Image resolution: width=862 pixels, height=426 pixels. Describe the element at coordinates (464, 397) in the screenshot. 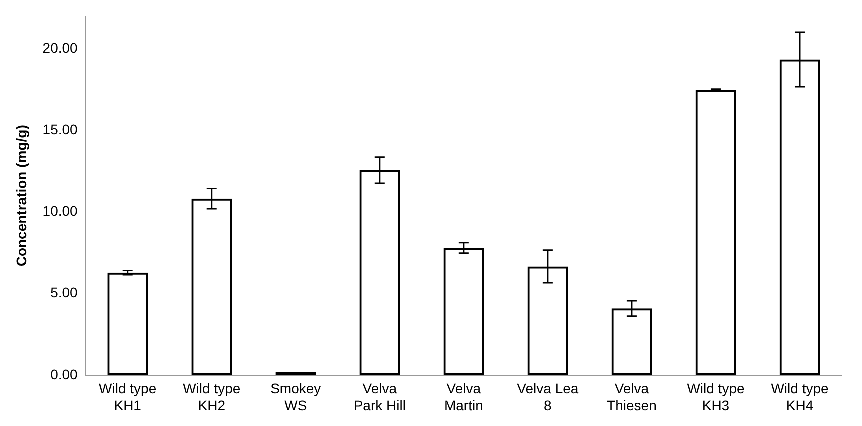

I see `x-tick-label: Velva Martin` at that location.